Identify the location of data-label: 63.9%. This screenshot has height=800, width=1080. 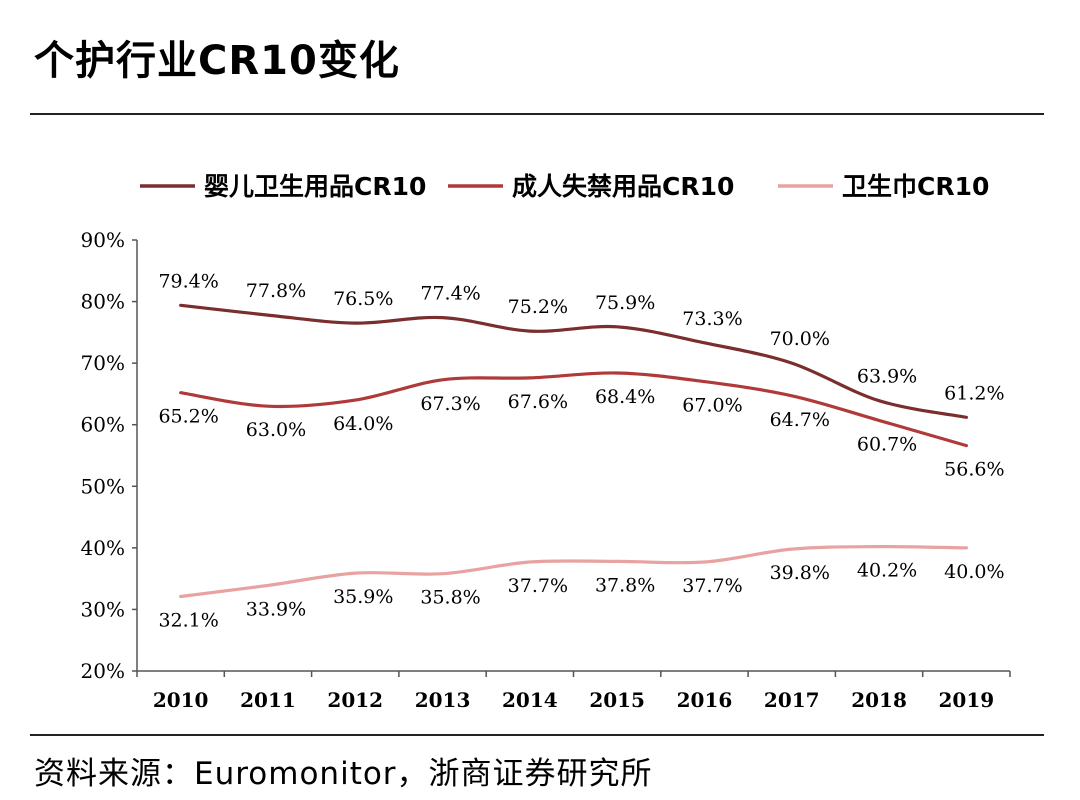
(887, 377).